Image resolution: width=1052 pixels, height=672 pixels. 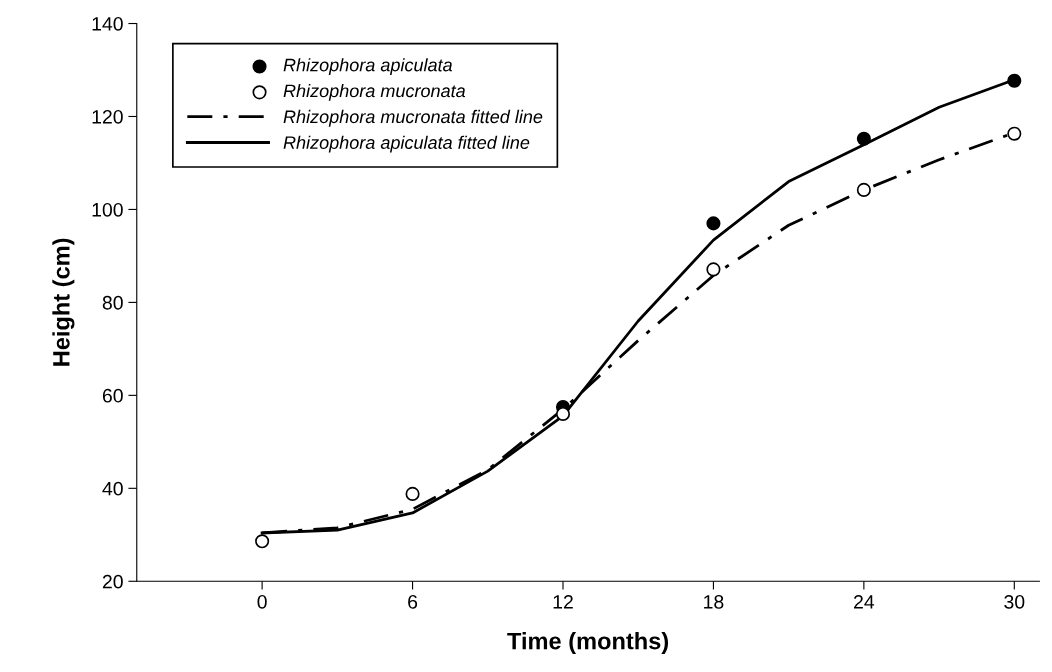 What do you see at coordinates (107, 23) in the screenshot?
I see `y-tick-label: 140` at bounding box center [107, 23].